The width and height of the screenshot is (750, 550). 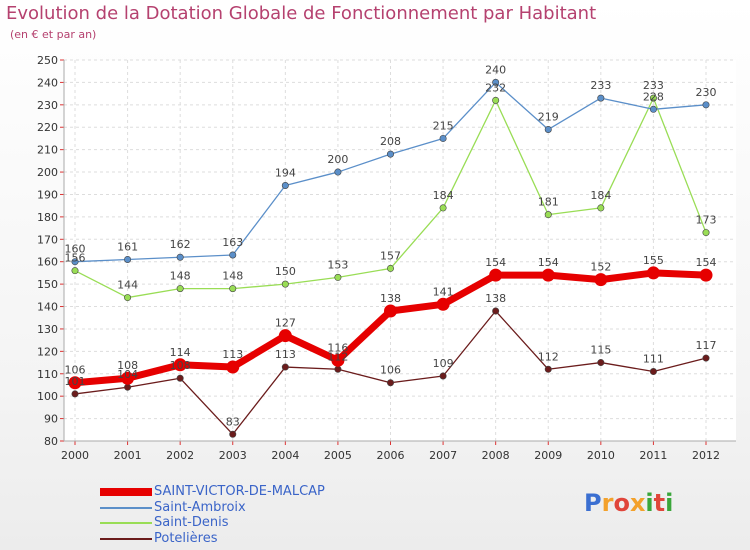 I want to click on data-label: 157, so click(x=390, y=255).